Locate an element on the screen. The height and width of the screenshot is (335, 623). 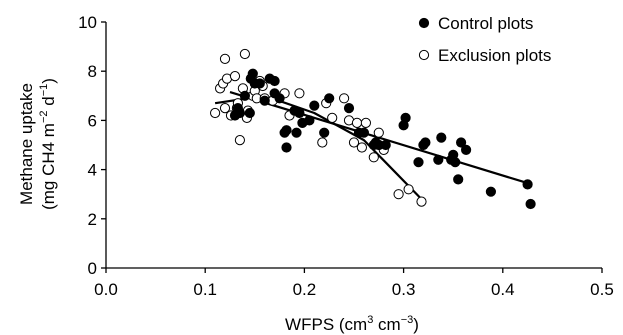
legend-label-control: Control plots is located at coordinates (485, 23).